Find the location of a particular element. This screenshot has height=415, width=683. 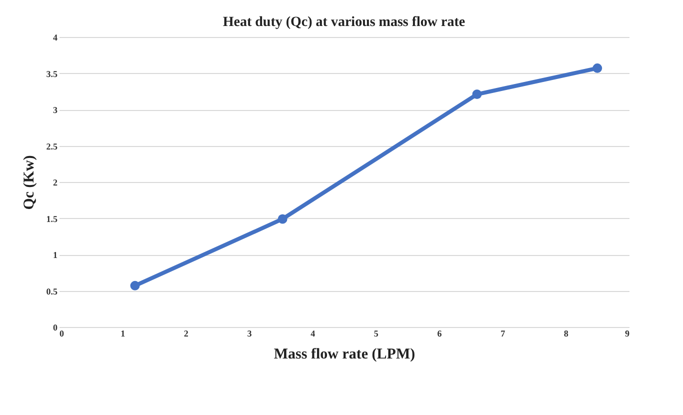

x-tick-label: 7 is located at coordinates (503, 333).